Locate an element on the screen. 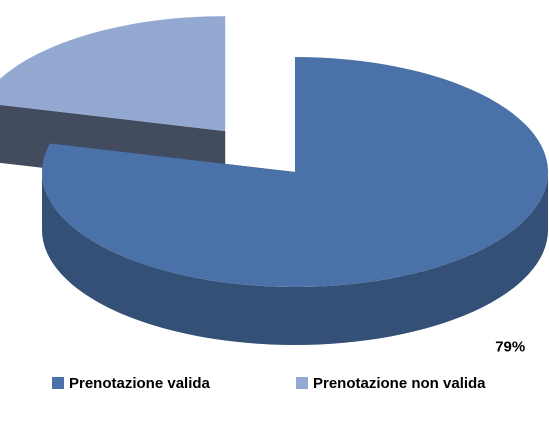  legend-label: Prenotazione non valida is located at coordinates (399, 383).